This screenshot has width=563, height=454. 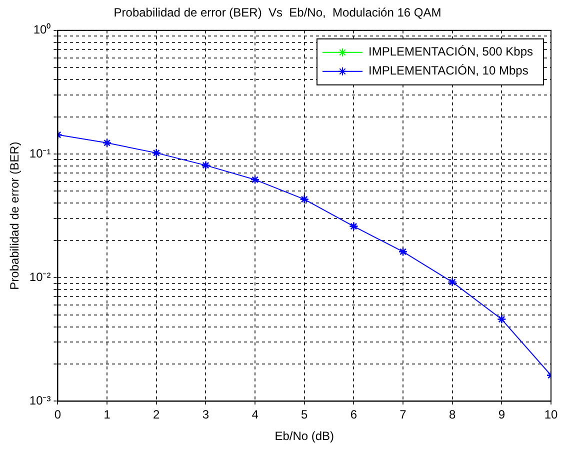 What do you see at coordinates (278, 13) in the screenshot?
I see `chart-title: Probabilidad de error (BER) Vs Eb/No, Modulación 16 QAM` at bounding box center [278, 13].